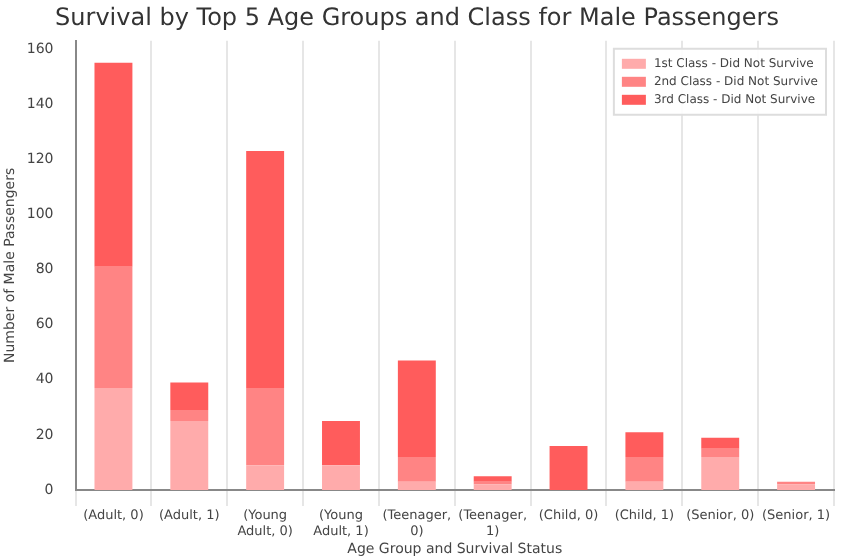 The width and height of the screenshot is (846, 558). Describe the element at coordinates (417, 16) in the screenshot. I see `chart-title: Survival by Top 5 Age Groups and Class for Male Passengers` at that location.